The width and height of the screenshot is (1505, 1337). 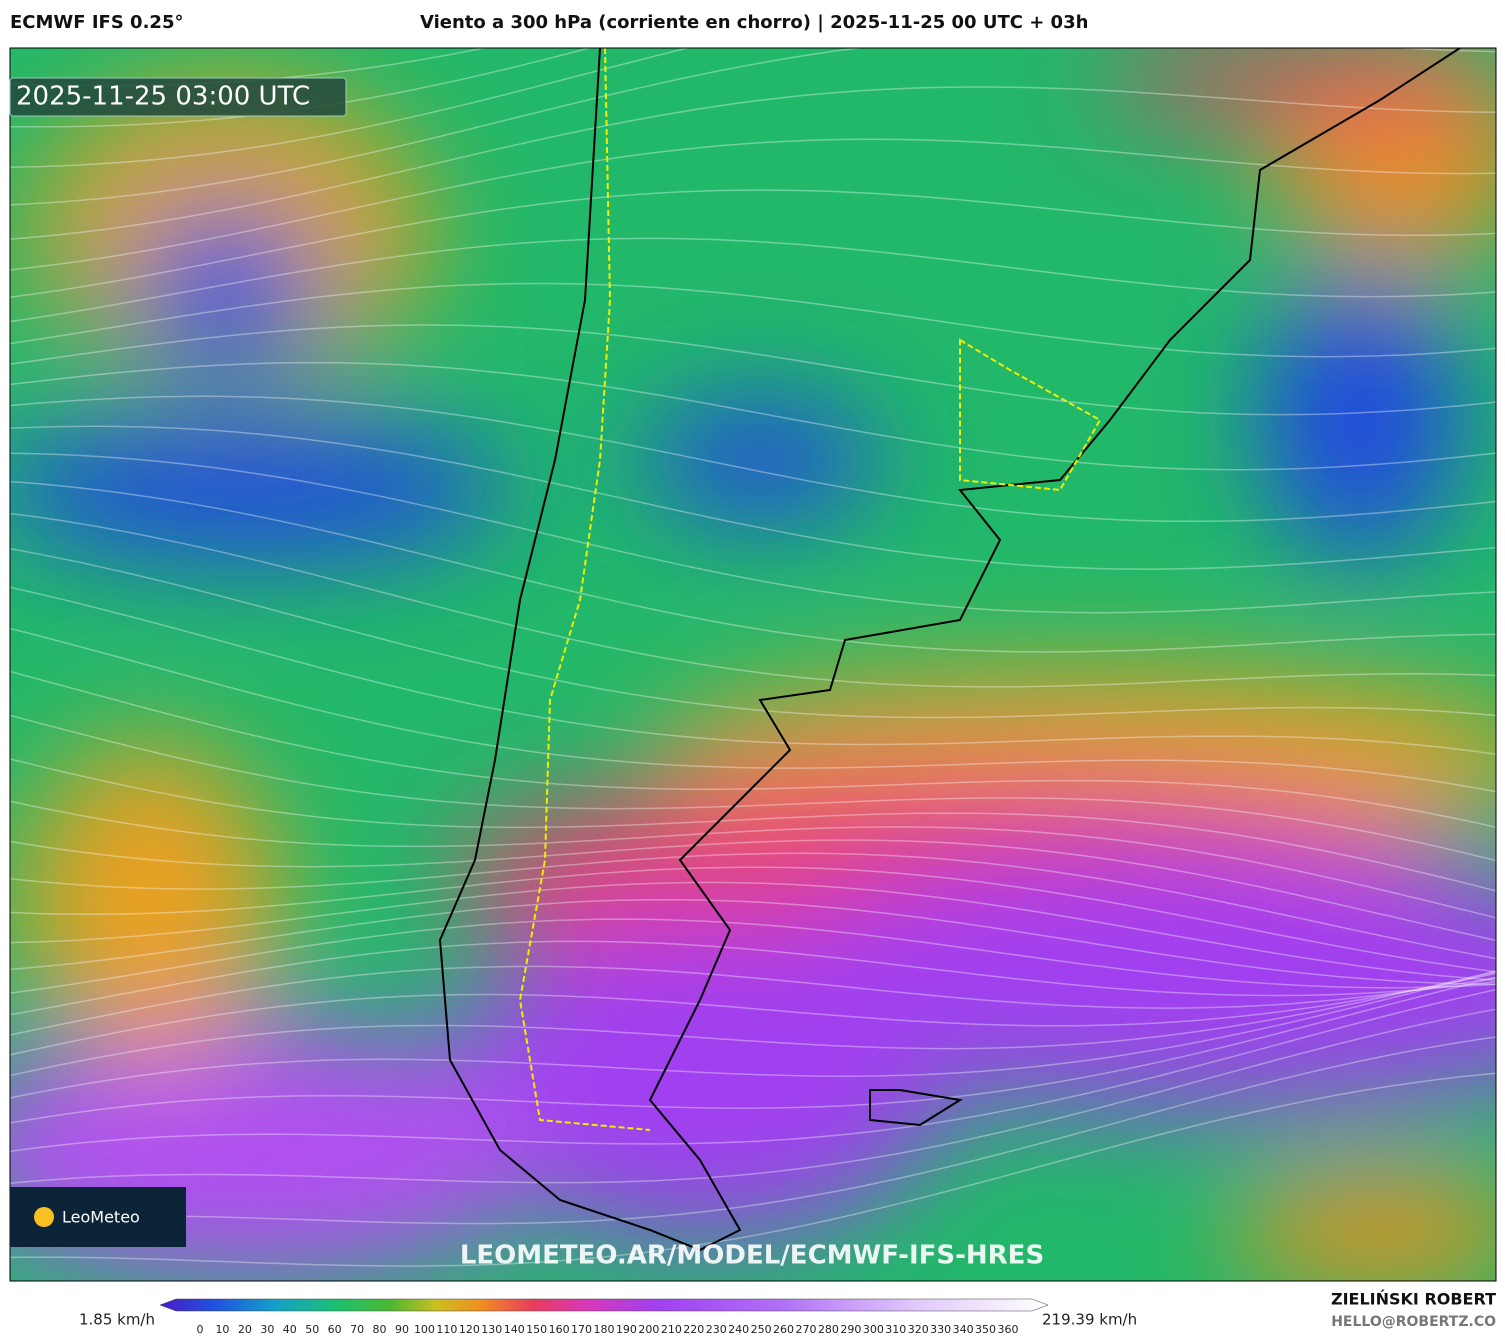 I want to click on colorbar-tick-label: 30, so click(x=267, y=1329).